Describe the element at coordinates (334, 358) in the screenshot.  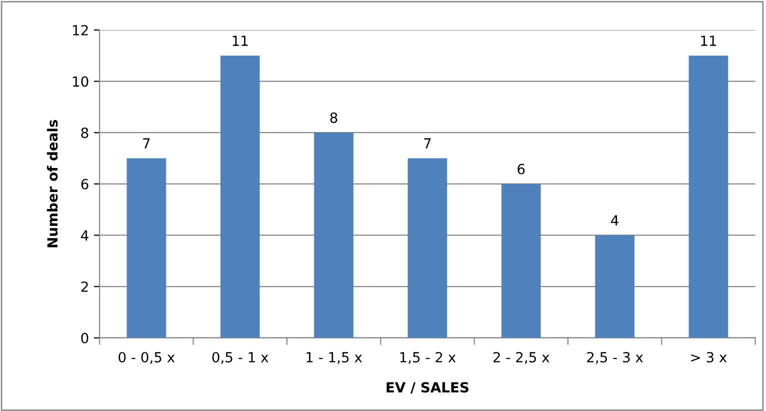
I see `x-tick-label: 1 - 1,5 x` at that location.